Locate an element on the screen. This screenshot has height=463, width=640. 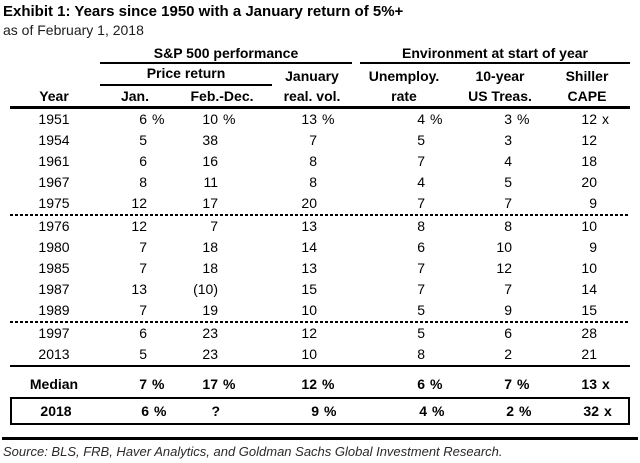
value-cell: 4% is located at coordinates (430, 119).